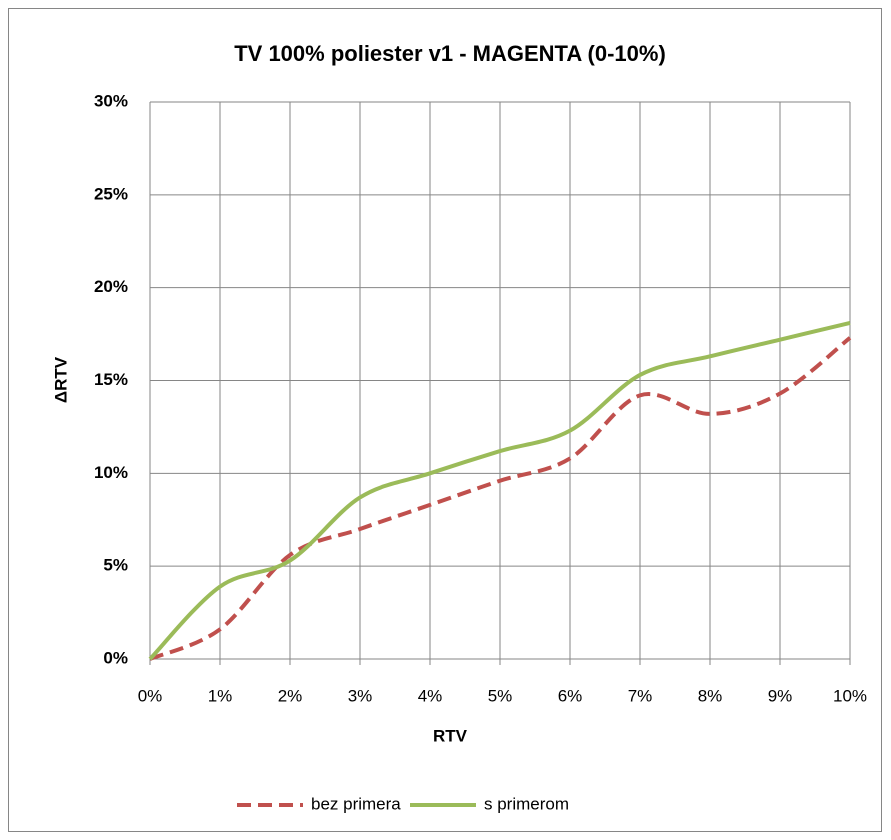  I want to click on chart-title: TV 100% poliester v1 - MAGENTA (0-10%), so click(450, 53).